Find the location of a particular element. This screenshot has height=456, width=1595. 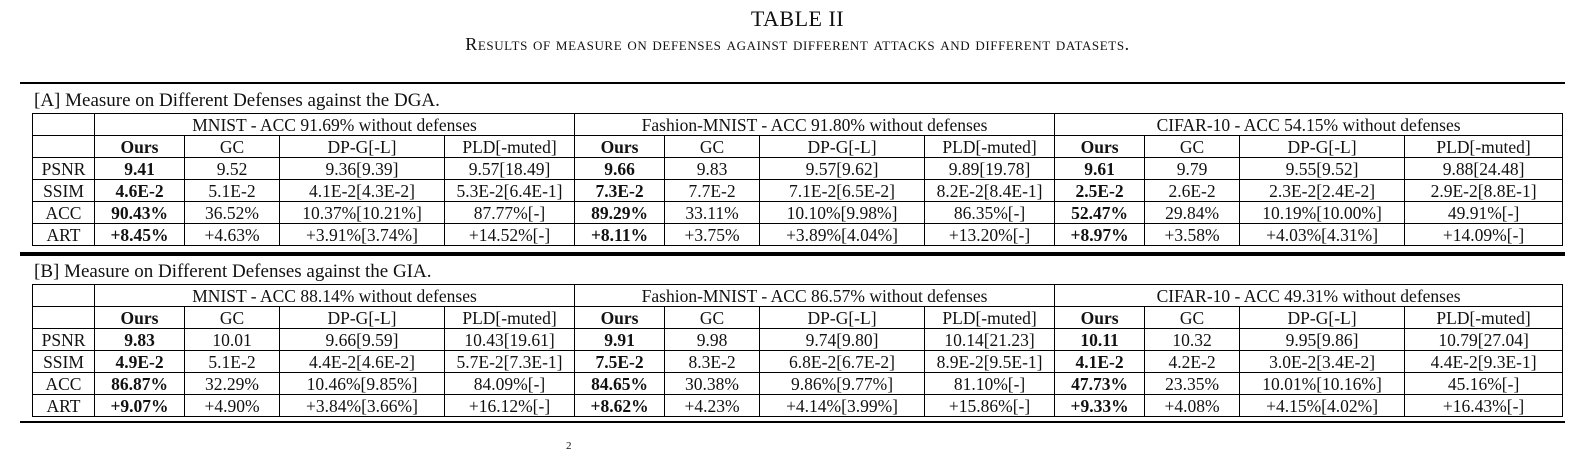

cell: 5.7E-2[7.3E-1] is located at coordinates (509, 361).